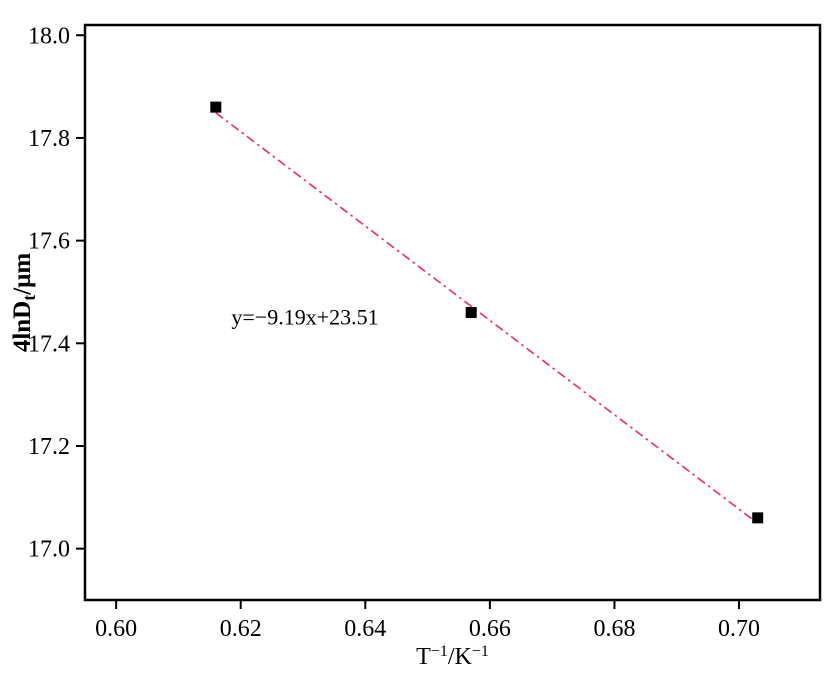 This screenshot has height=688, width=827. I want to click on label-text: 4lnD, so click(22, 326).